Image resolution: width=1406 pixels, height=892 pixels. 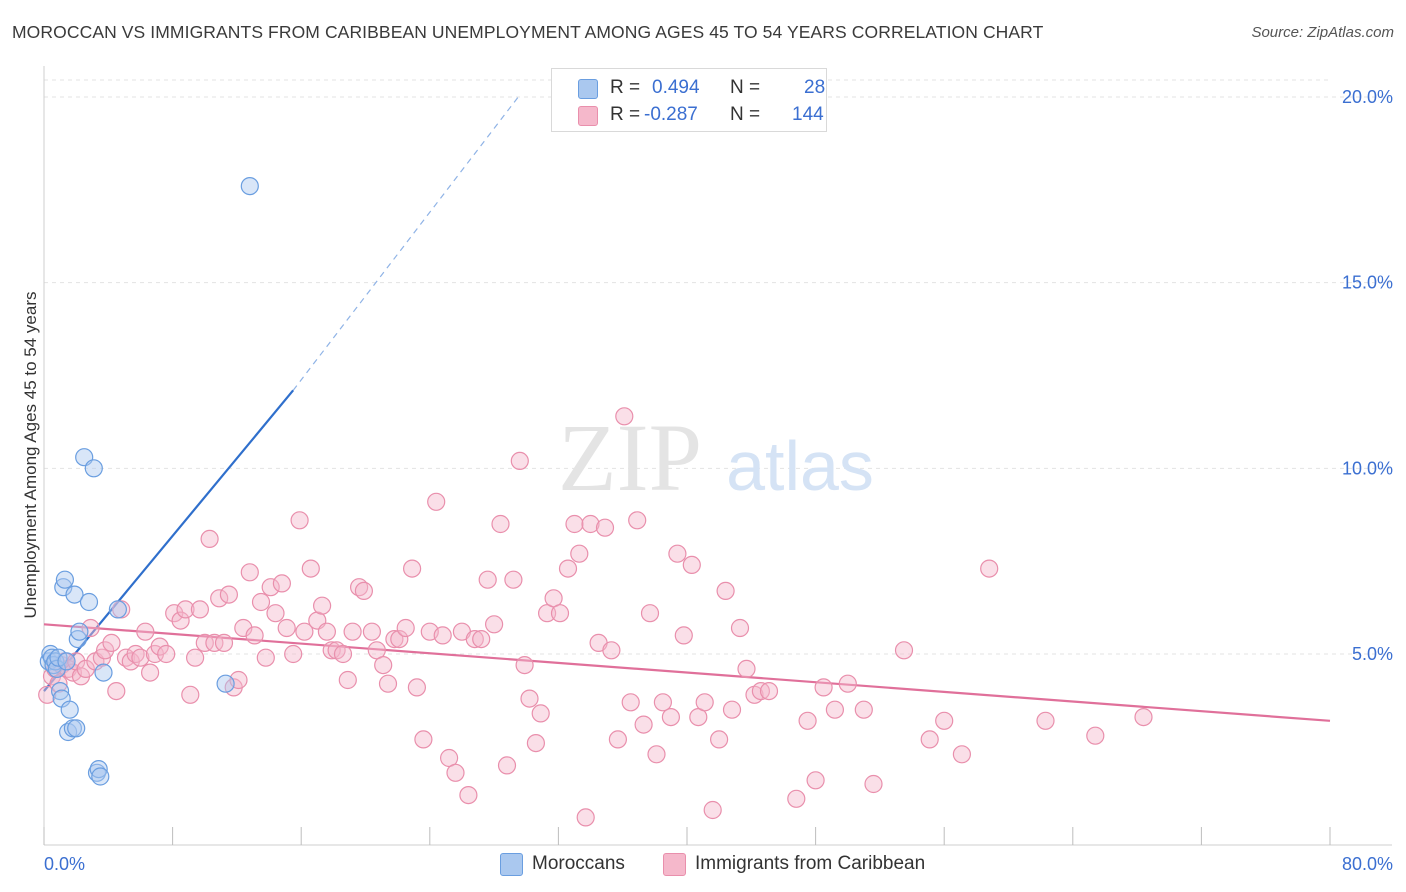 I want to click on y-tick-label: 10.0%, so click(x=1367, y=468).